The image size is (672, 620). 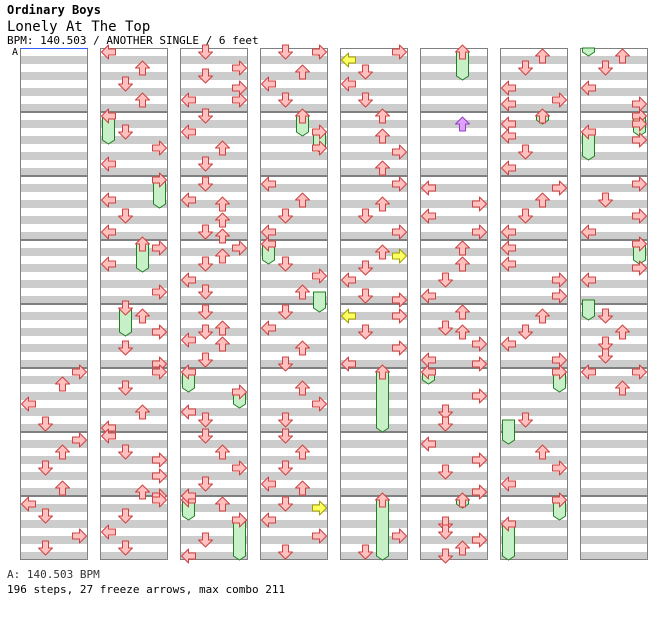 I want to click on song-title: Lonely At The Top, so click(x=79, y=27).